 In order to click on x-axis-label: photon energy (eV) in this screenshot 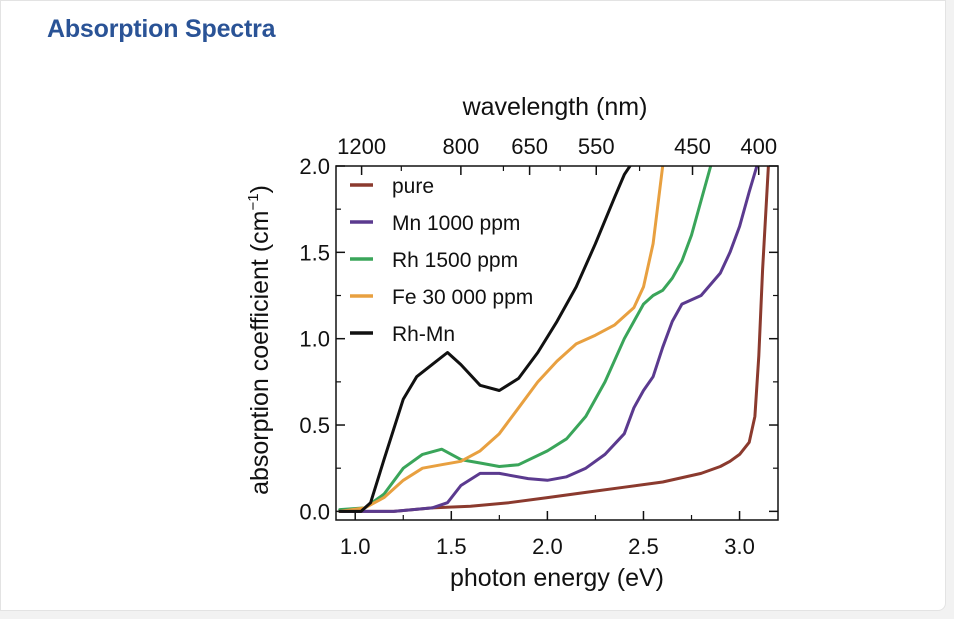, I will do `click(557, 578)`.